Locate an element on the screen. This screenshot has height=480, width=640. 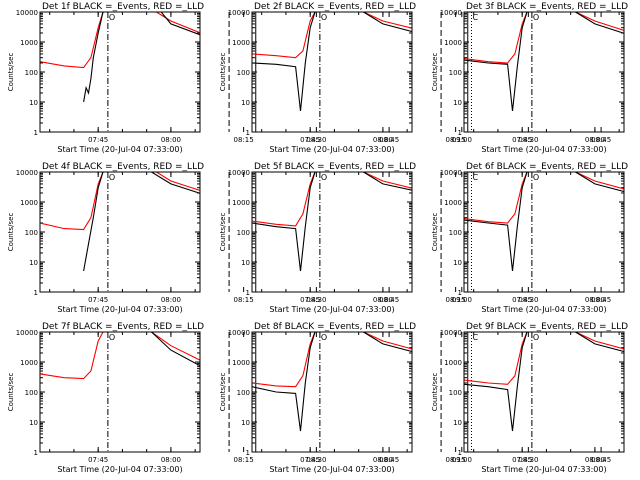
panel-title: Det 6f BLACK =_Events, RED =_LLD is located at coordinates (547, 167).